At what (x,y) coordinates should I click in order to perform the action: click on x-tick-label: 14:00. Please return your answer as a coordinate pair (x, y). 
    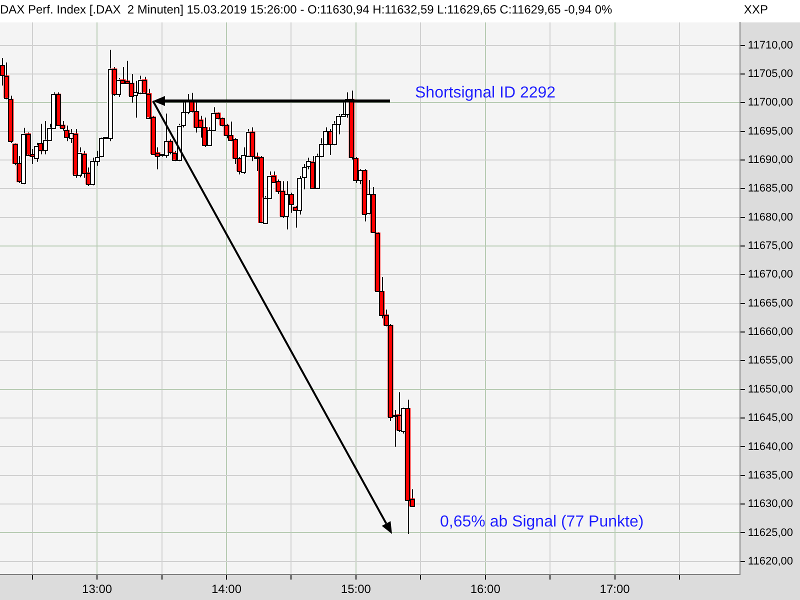
    Looking at the image, I should click on (226, 589).